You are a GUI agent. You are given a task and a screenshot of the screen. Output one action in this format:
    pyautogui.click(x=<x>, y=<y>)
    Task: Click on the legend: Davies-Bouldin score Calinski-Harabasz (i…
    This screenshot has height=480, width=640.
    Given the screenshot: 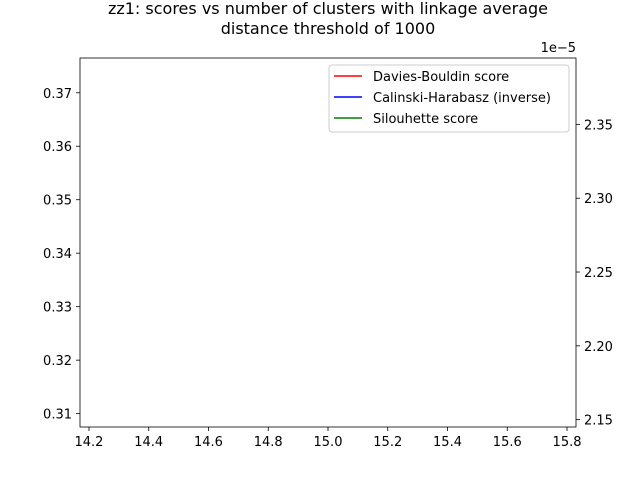 What is the action you would take?
    pyautogui.click(x=449, y=98)
    